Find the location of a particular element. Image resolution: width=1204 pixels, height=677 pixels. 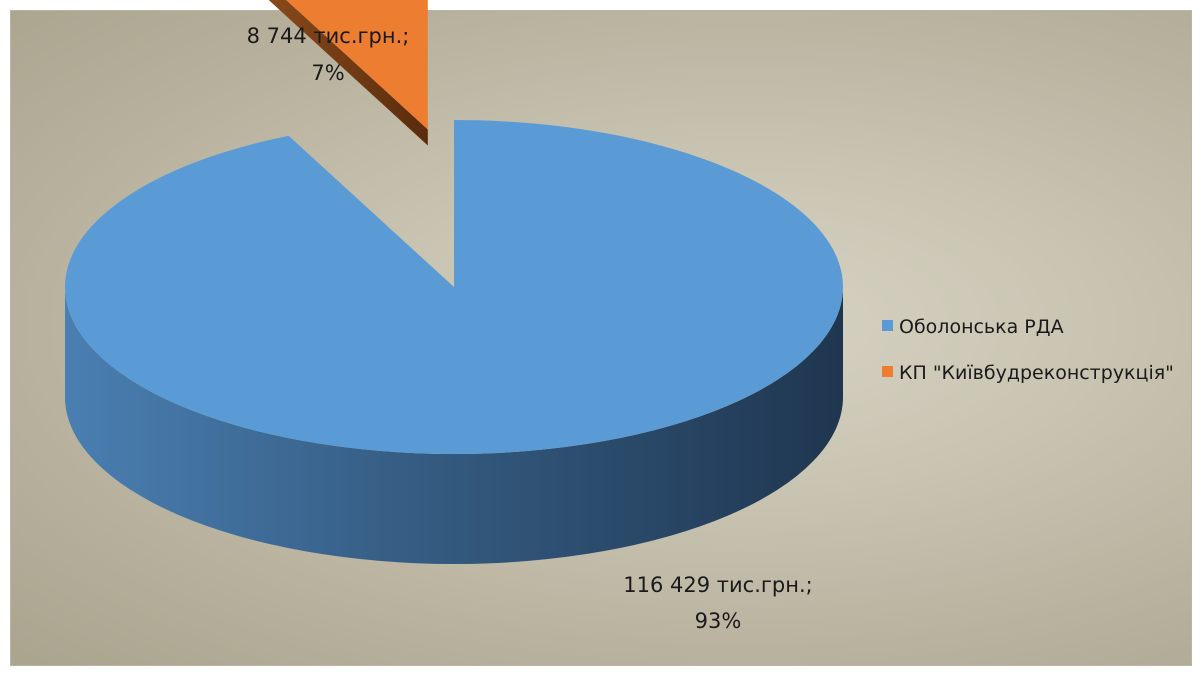

legend-label-obolonska: Оболонська РДА is located at coordinates (981, 327).